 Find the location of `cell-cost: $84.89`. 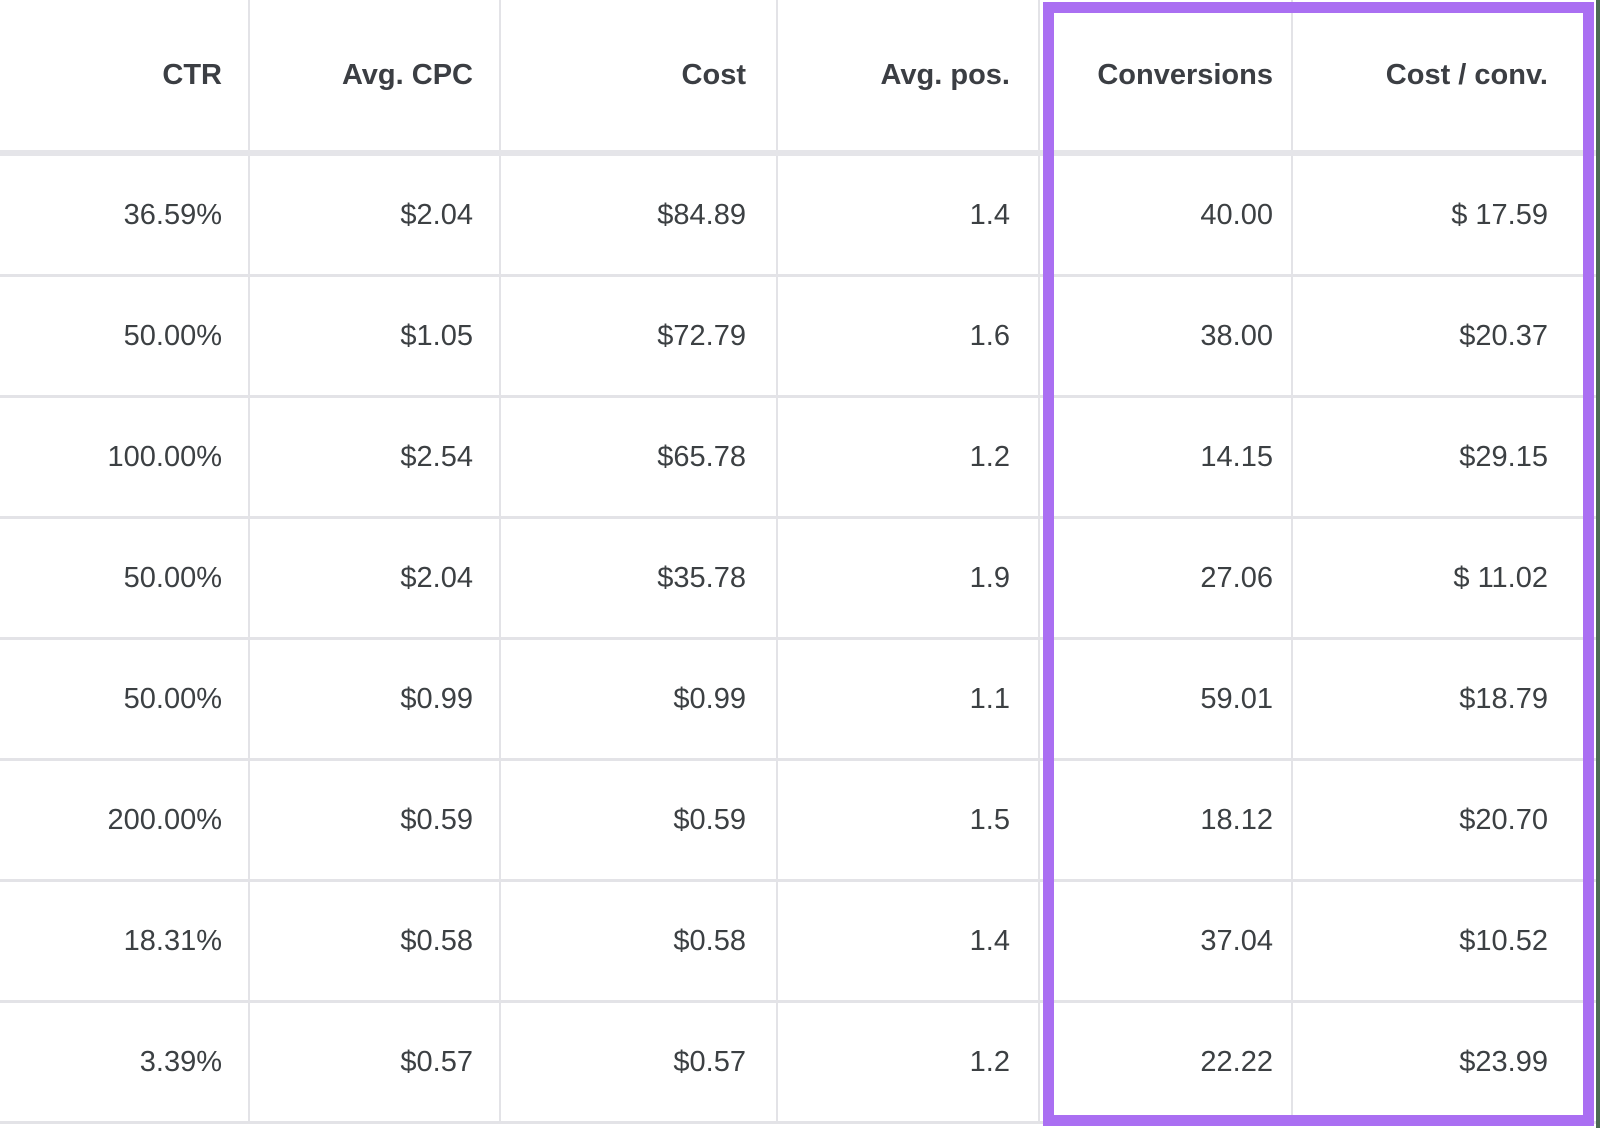

cell-cost: $84.89 is located at coordinates (637, 215).